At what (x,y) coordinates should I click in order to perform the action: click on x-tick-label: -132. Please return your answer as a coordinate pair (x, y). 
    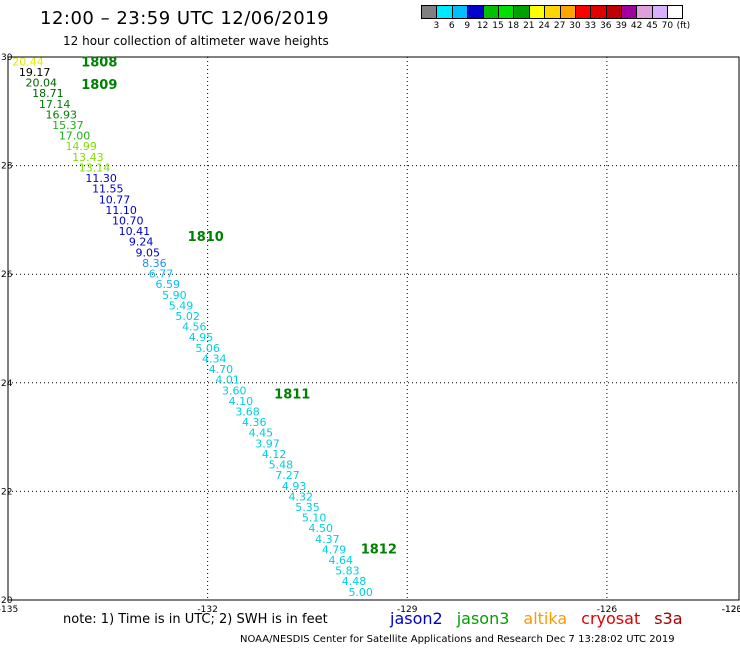
    Looking at the image, I should click on (207, 610).